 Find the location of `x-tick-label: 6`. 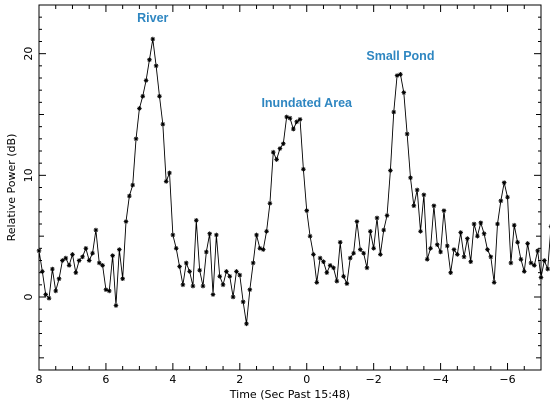

x-tick-label: 6 is located at coordinates (105, 379).